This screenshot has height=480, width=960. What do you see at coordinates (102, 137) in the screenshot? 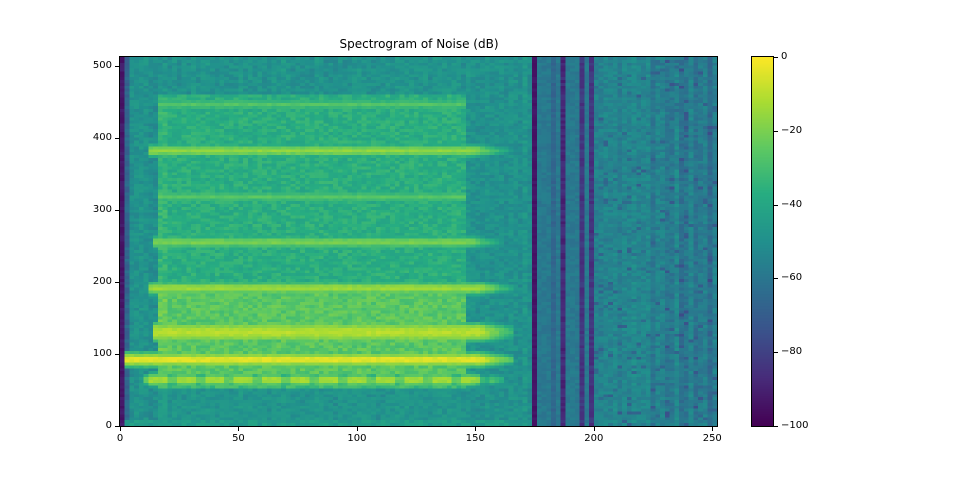
I see `y-tick-label: 400` at bounding box center [102, 137].